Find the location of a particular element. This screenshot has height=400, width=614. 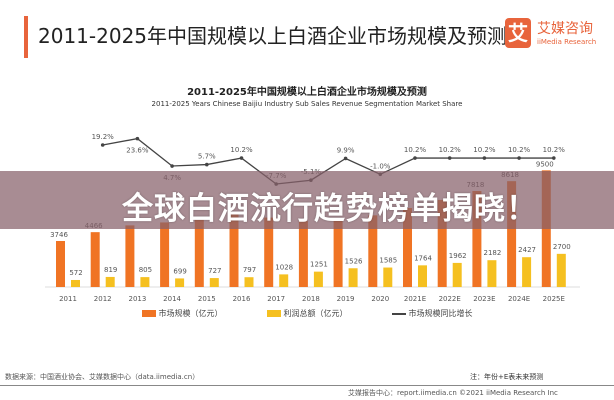

x-tick-label: 2017 is located at coordinates (276, 299).